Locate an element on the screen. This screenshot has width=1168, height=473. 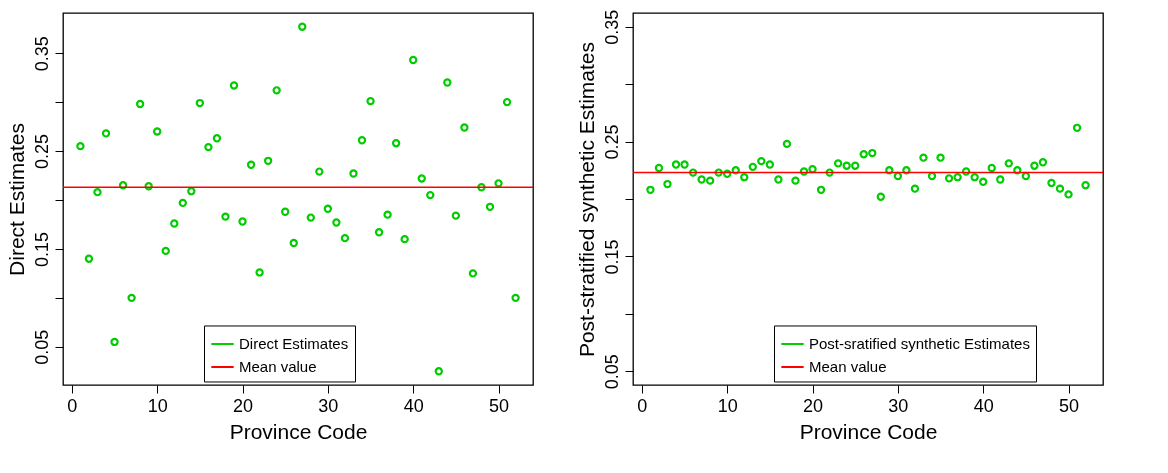
legend-label: Mean value is located at coordinates (848, 366).